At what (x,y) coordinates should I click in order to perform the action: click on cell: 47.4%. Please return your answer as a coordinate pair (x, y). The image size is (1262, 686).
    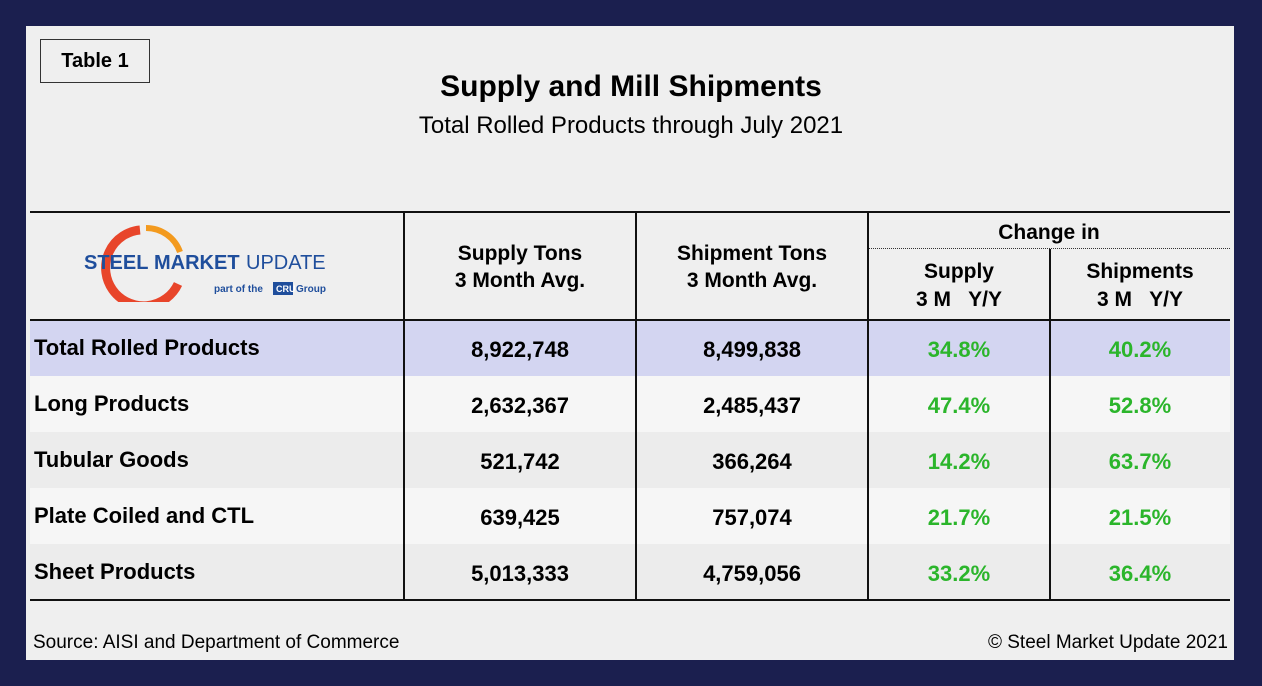
    Looking at the image, I should click on (959, 405).